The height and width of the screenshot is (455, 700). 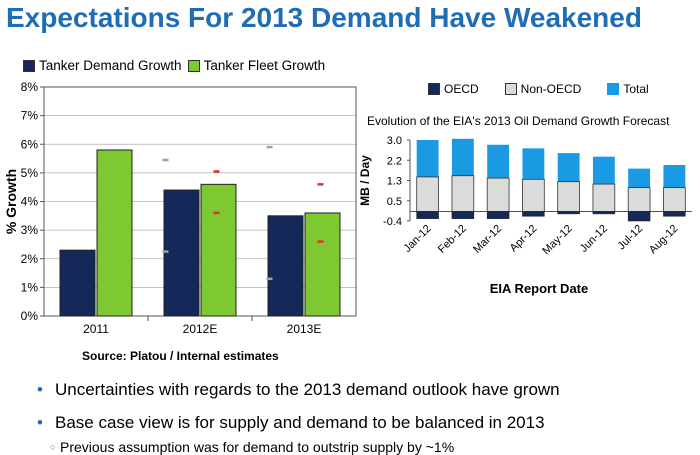 I want to click on legend-item-oecd: OECD, so click(x=453, y=89).